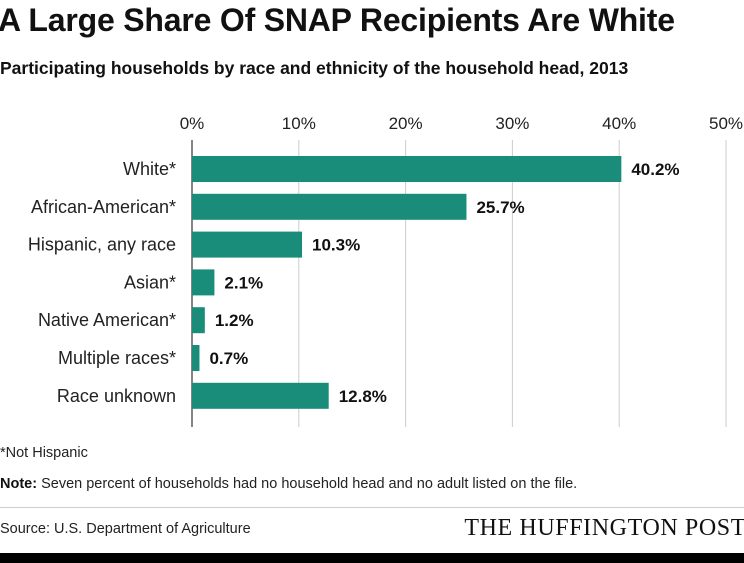 This screenshot has height=563, width=744. What do you see at coordinates (234, 320) in the screenshot?
I see `value-label: 1.2%` at bounding box center [234, 320].